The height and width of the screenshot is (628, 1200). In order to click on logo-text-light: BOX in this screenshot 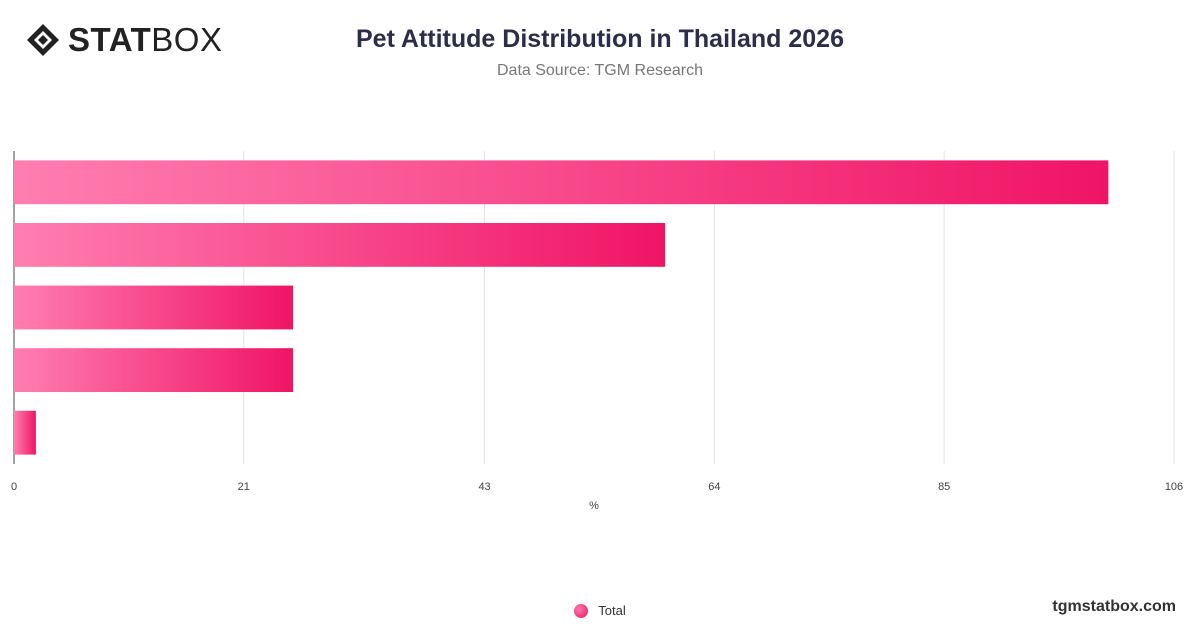, I will do `click(187, 39)`.